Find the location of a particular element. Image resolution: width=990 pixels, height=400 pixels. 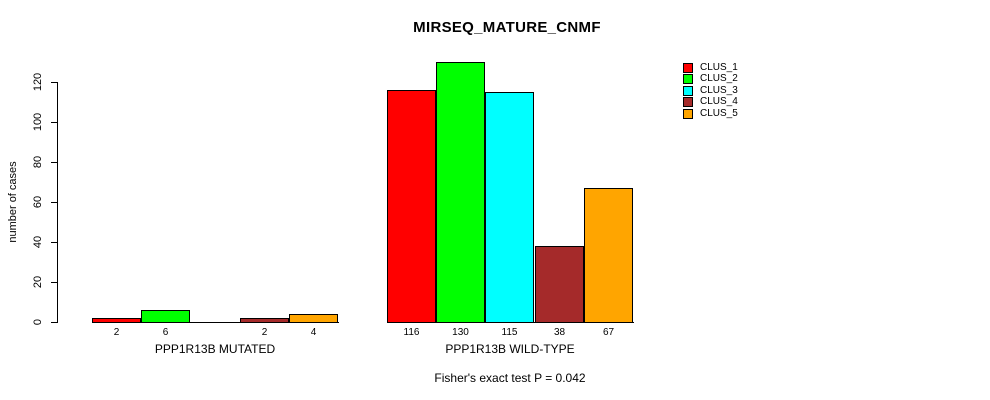

bar-value-label: 67 is located at coordinates (608, 332).